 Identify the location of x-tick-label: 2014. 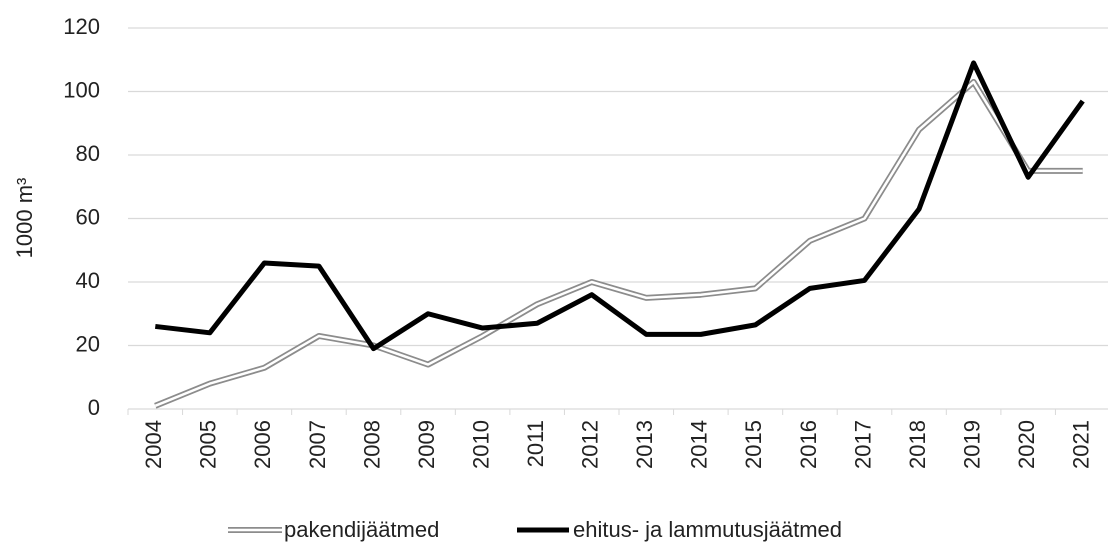
(699, 444).